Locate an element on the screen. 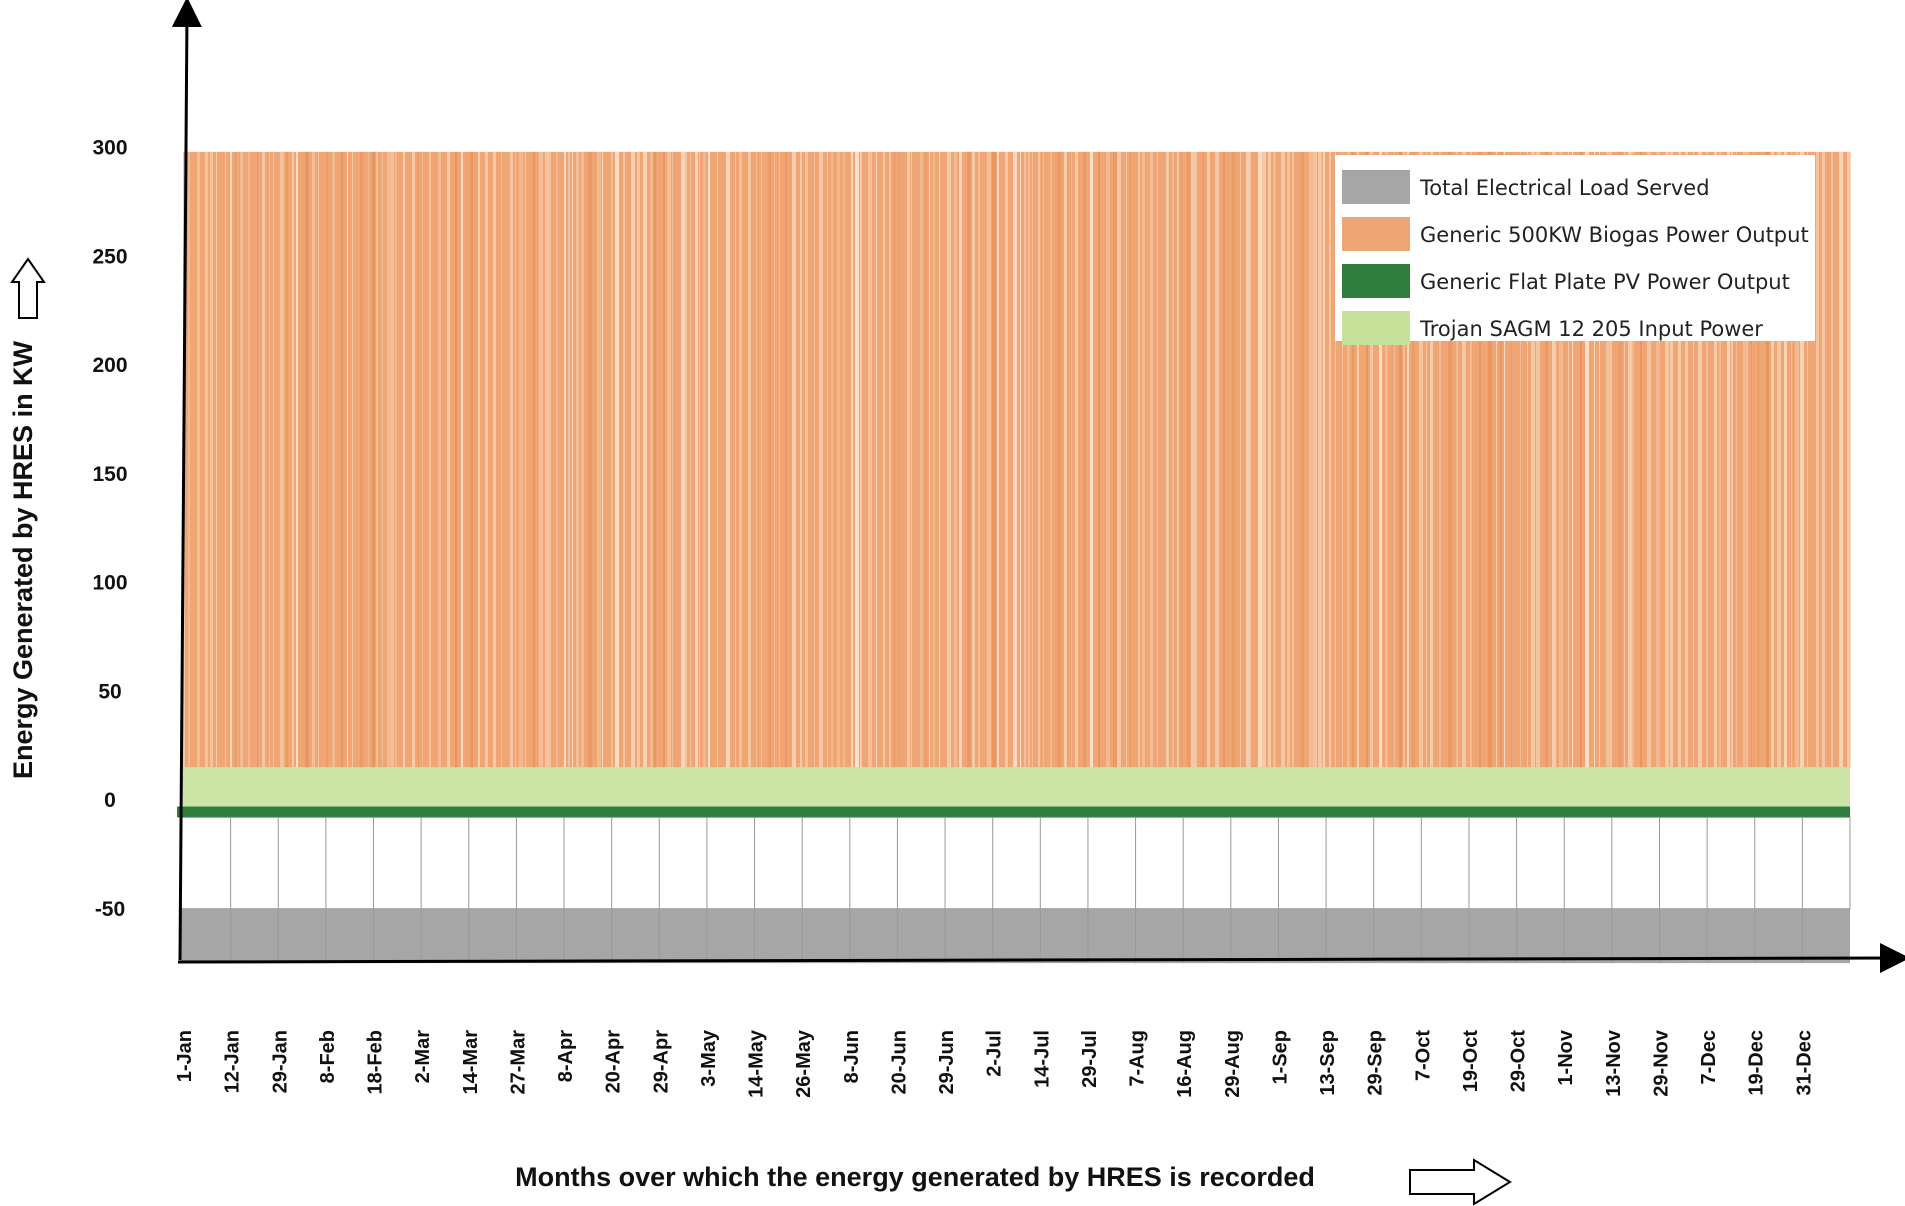  x-tick-label: 13-Sep is located at coordinates (1328, 1063).